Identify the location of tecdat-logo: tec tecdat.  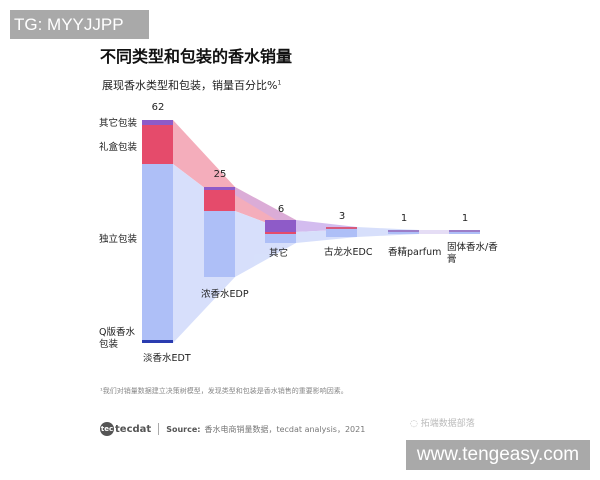
(125, 429).